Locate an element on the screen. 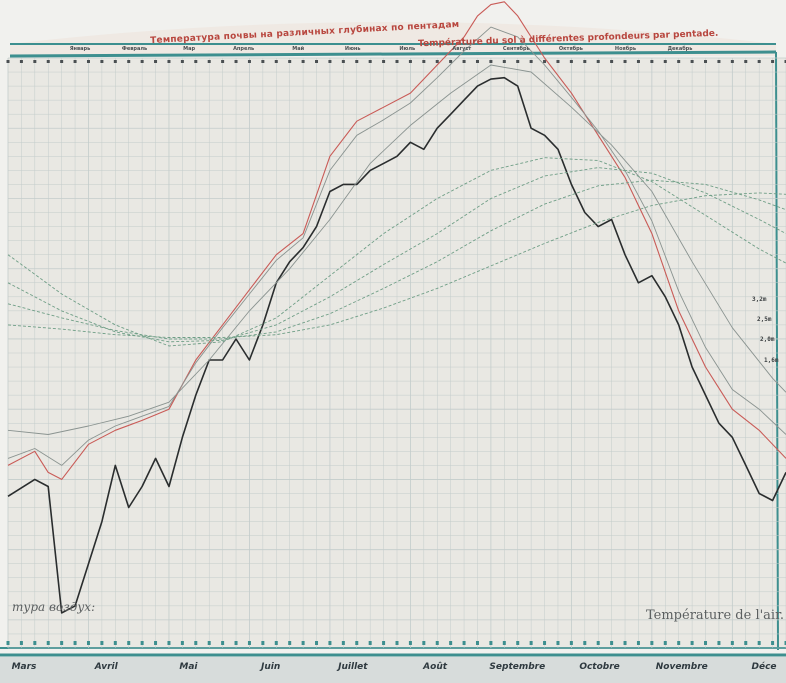  depth-label-2-0m: 2,0m is located at coordinates (767, 339).